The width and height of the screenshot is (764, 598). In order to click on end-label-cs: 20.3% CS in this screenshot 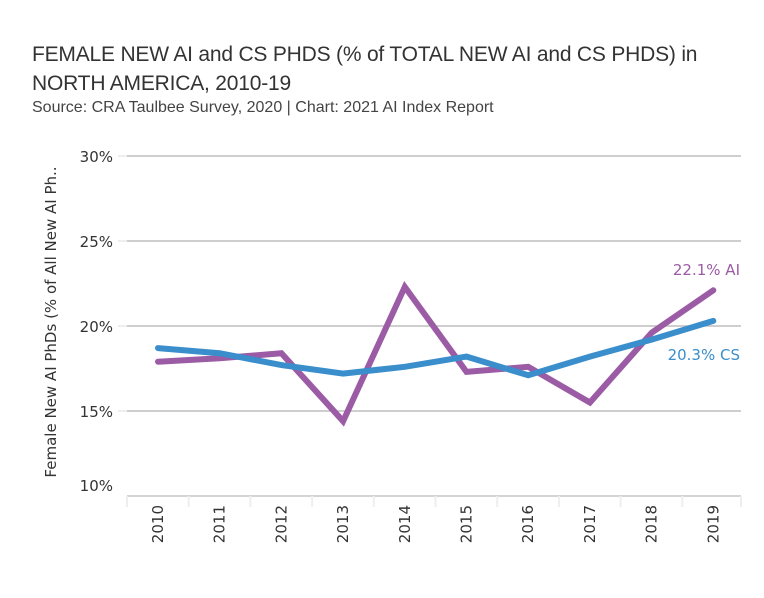, I will do `click(704, 355)`.